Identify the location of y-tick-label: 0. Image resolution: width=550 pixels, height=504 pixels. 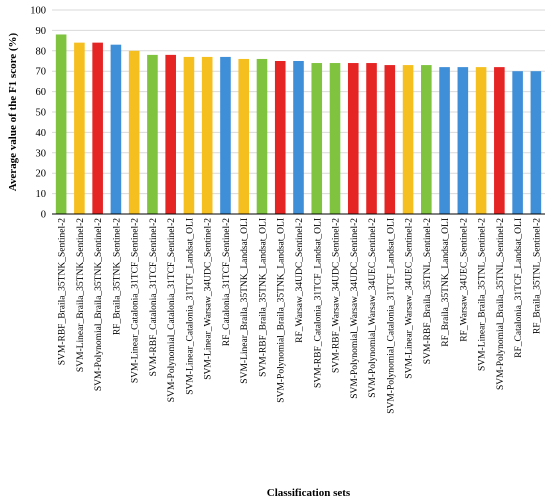
(43, 215).